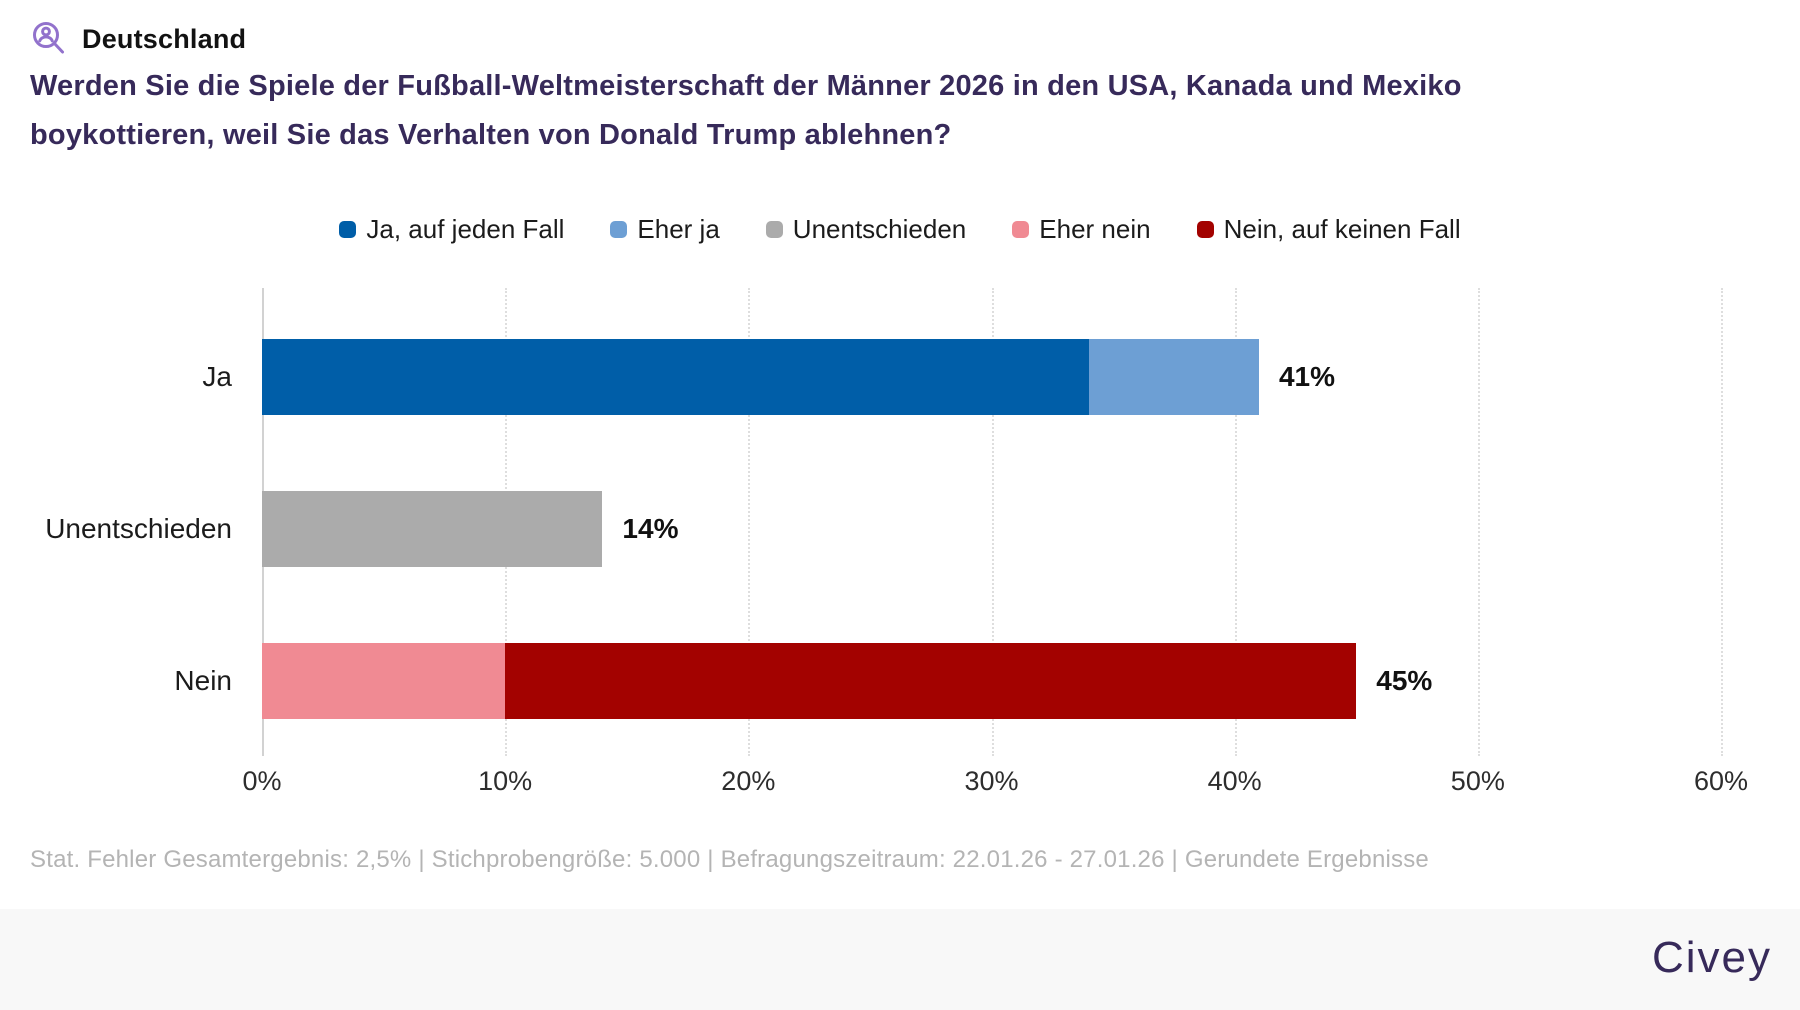 The width and height of the screenshot is (1800, 1010). I want to click on x-tick-label: 40%, so click(1234, 781).